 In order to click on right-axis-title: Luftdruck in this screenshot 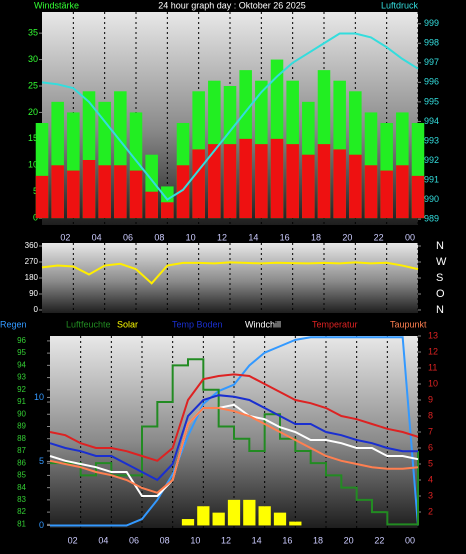, I will do `click(400, 5)`.